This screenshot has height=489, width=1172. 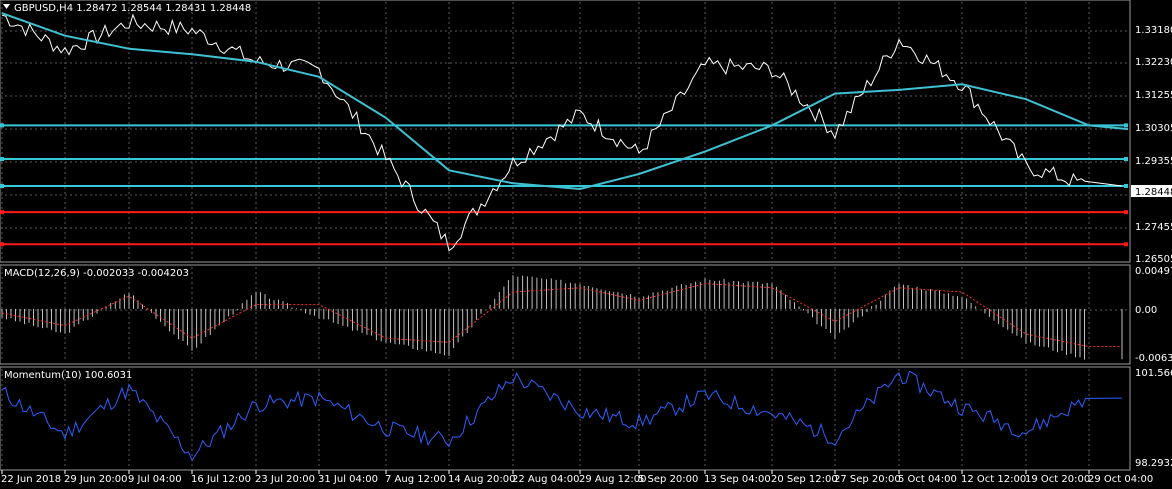 What do you see at coordinates (1153, 62) in the screenshot?
I see `price-tick-label: 1.32230` at bounding box center [1153, 62].